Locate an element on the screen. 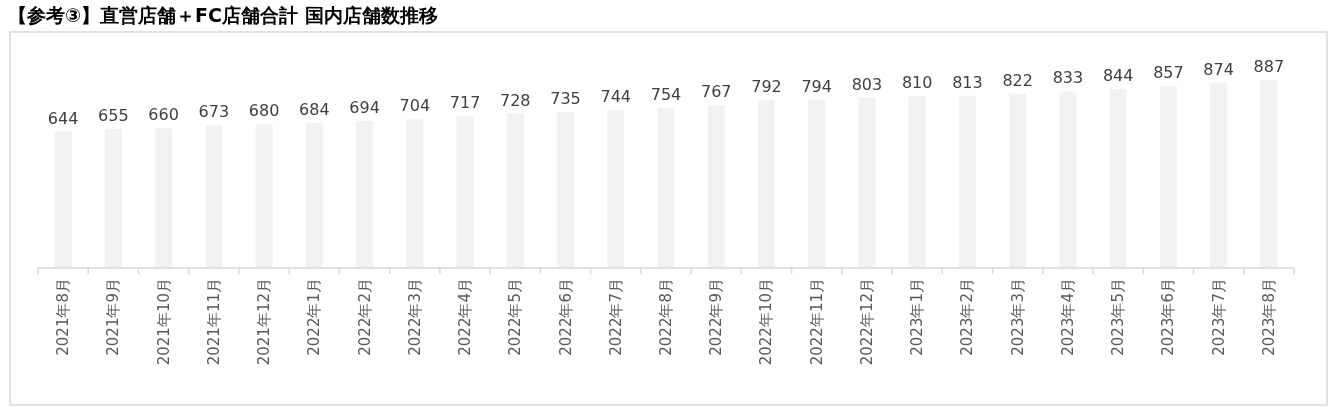  data-label: 833 is located at coordinates (1068, 78).